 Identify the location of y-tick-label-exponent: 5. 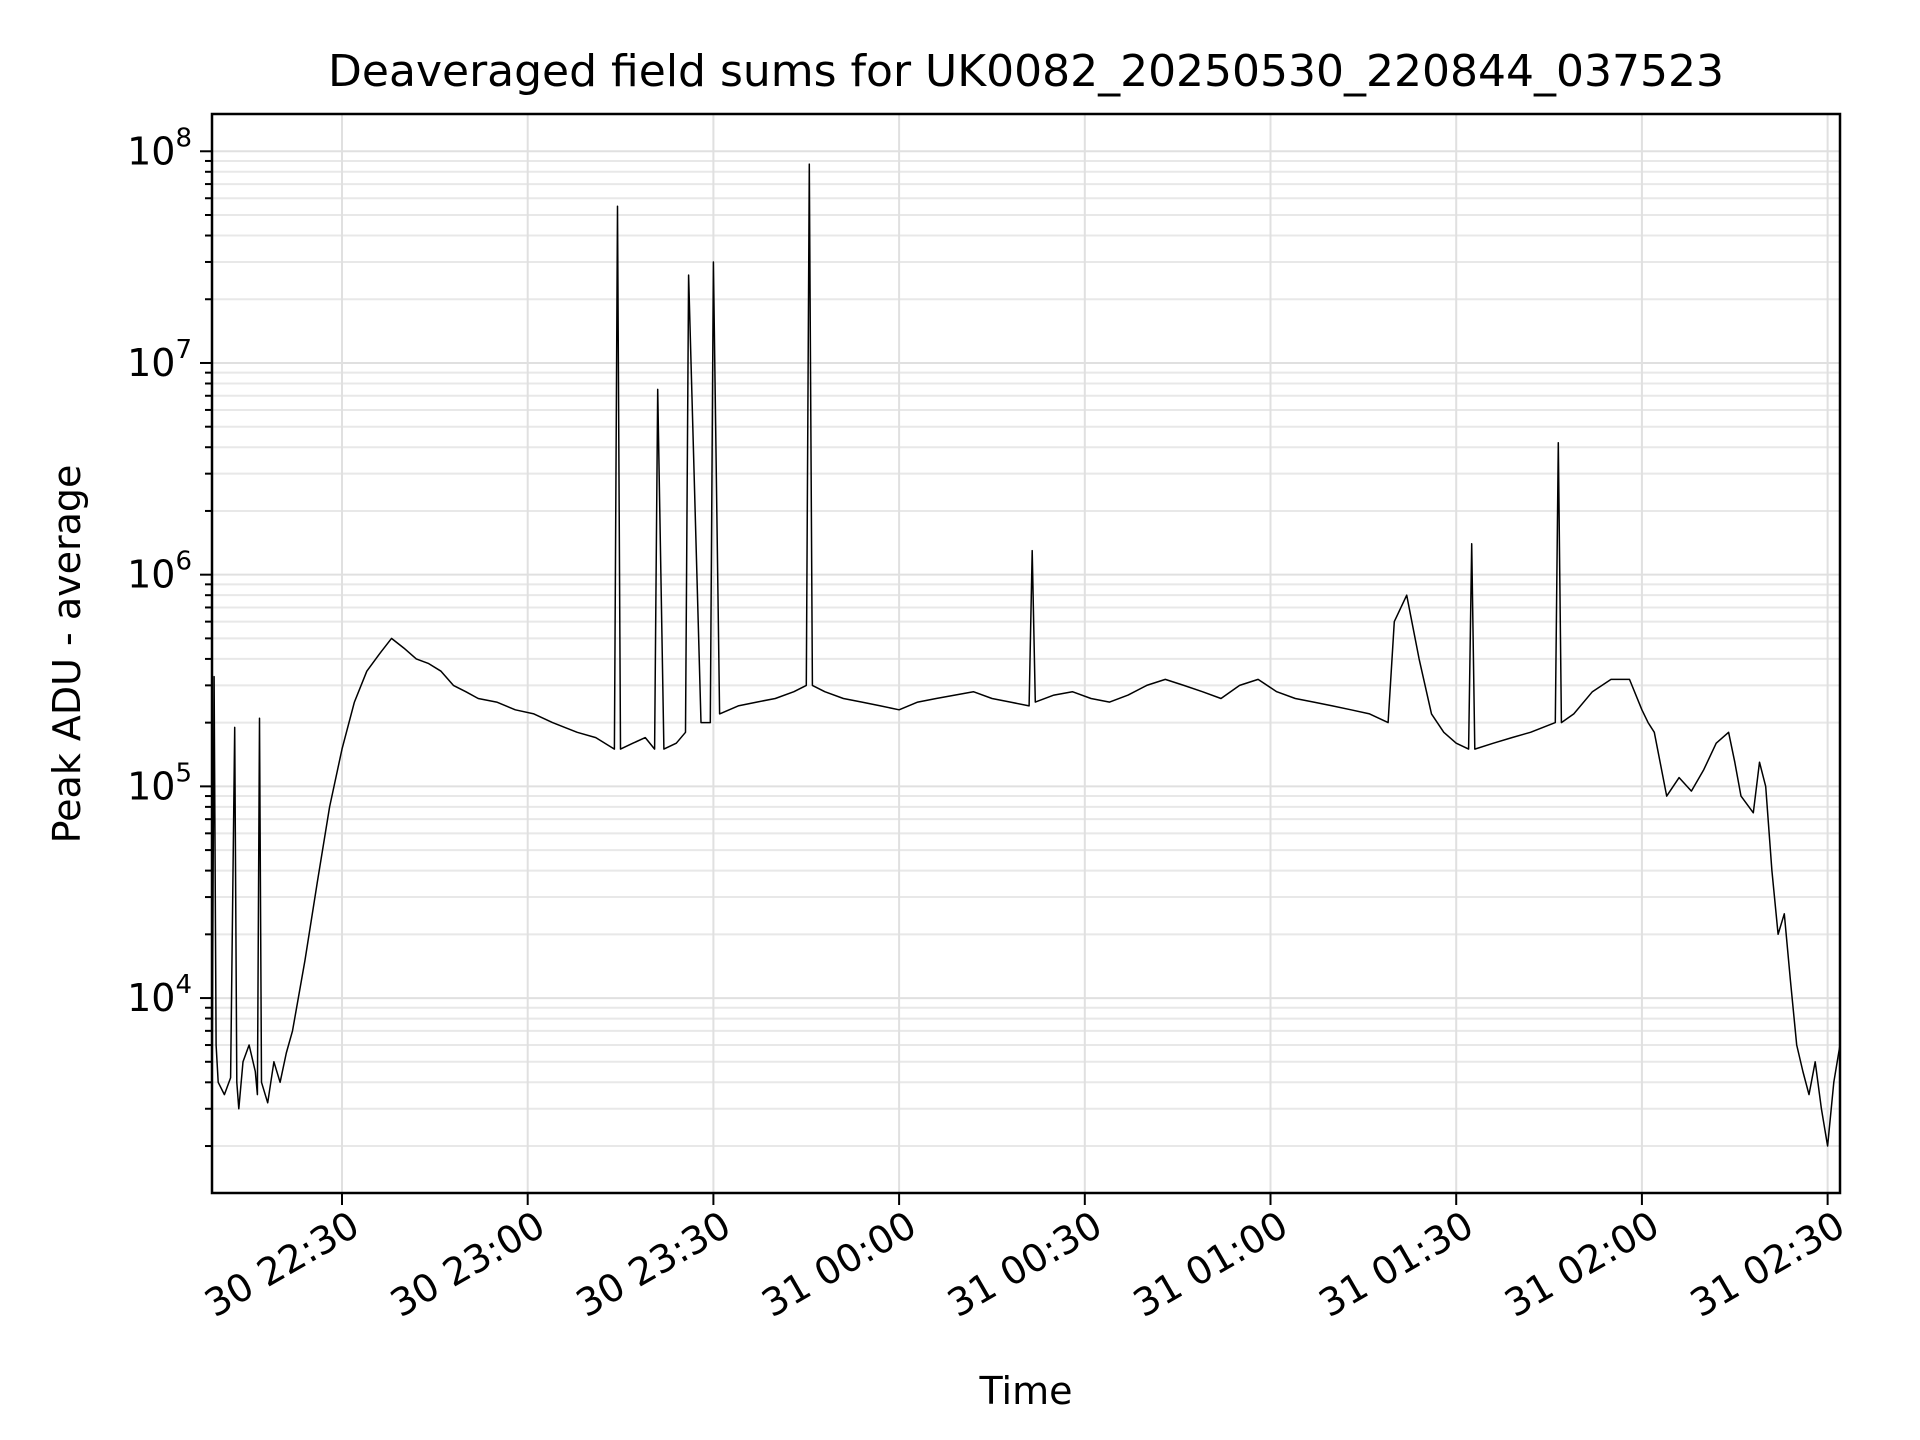
(183, 773).